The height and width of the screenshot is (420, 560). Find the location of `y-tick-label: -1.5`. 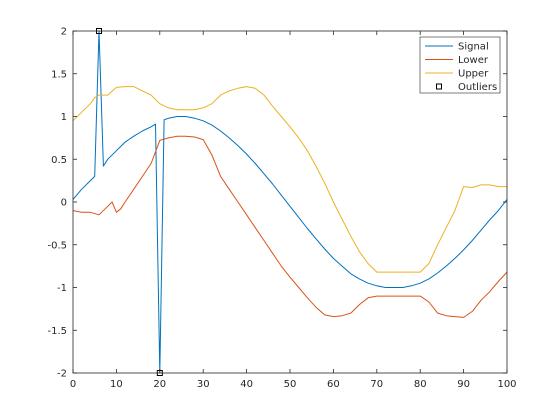

y-tick-label: -1.5 is located at coordinates (57, 331).